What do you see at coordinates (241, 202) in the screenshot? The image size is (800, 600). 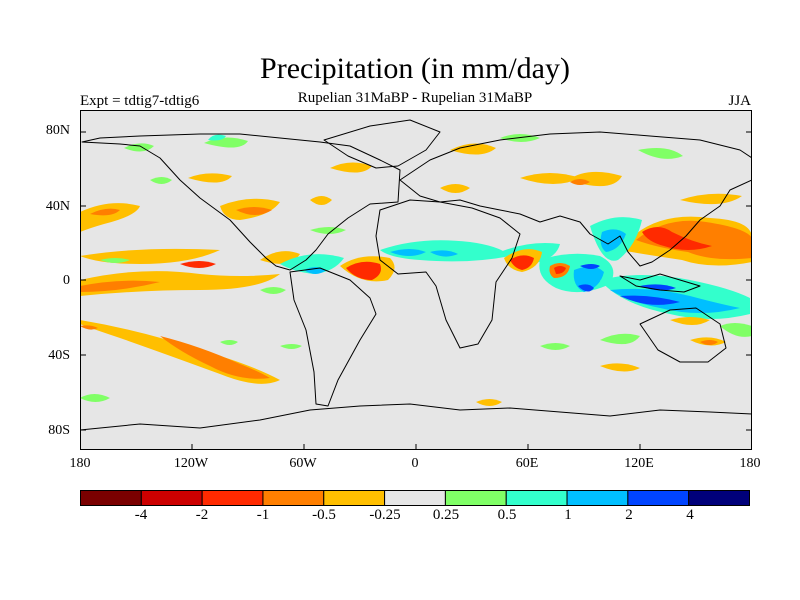 I see `north-america-outline` at bounding box center [241, 202].